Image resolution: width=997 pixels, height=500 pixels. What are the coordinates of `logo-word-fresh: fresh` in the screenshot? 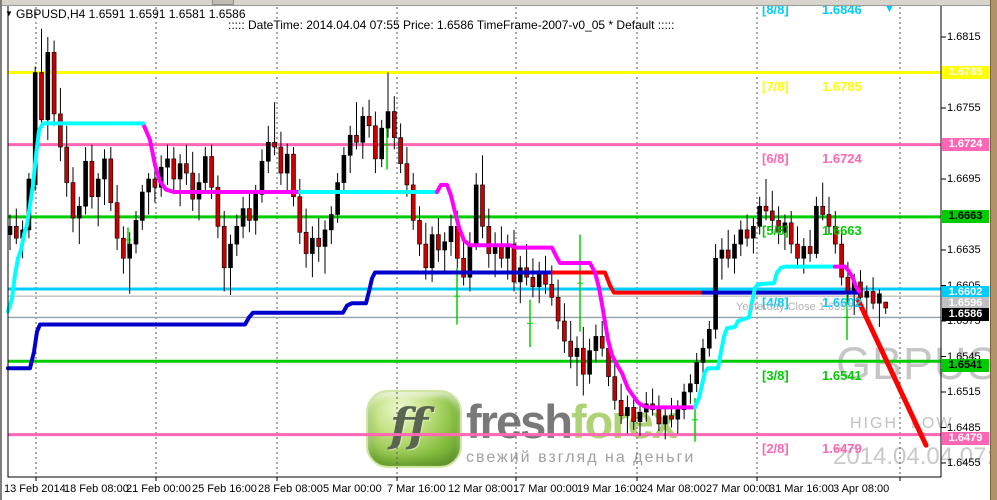 It's located at (519, 421).